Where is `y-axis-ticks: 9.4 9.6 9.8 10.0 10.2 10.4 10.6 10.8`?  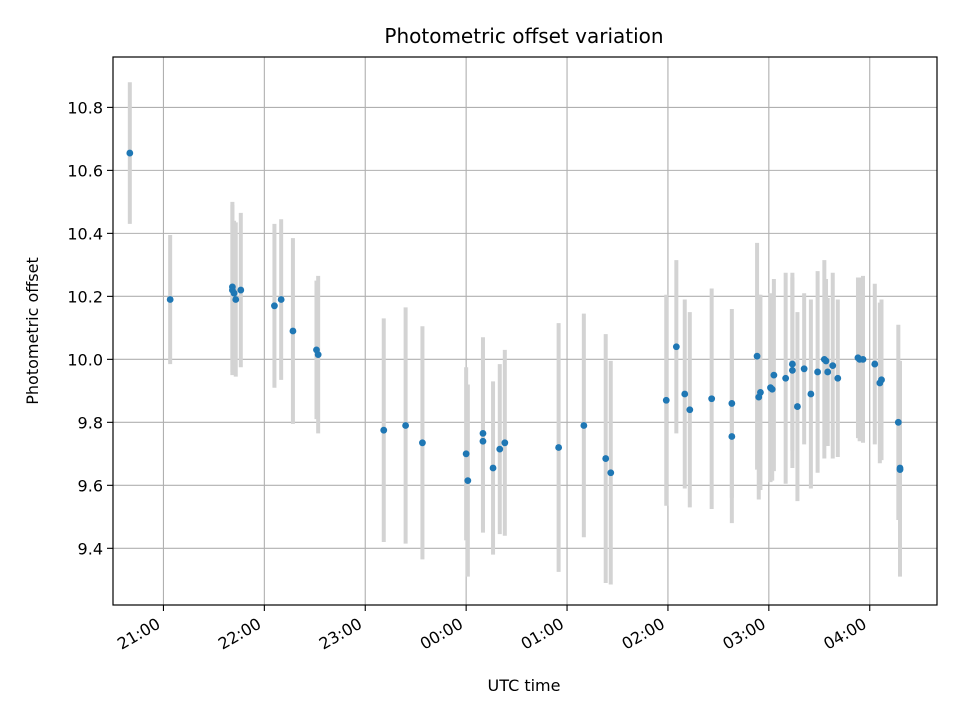 y-axis-ticks: 9.4 9.6 9.8 10.0 10.2 10.4 10.6 10.8 is located at coordinates (90, 328).